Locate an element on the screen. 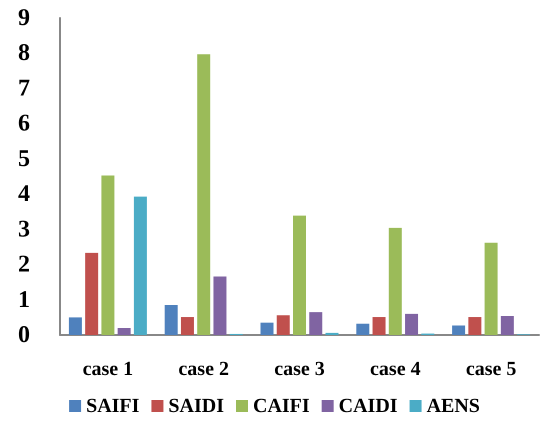 This screenshot has height=423, width=549. legend-label: SAIFI is located at coordinates (113, 406).